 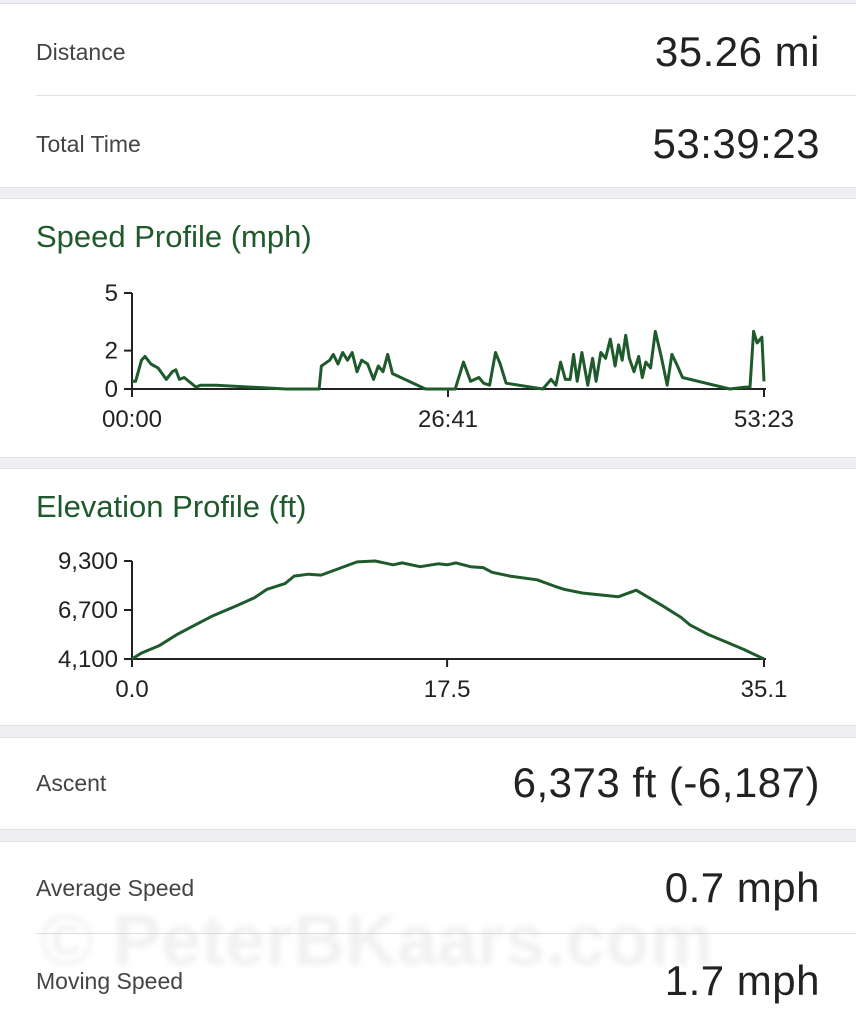 I want to click on total-time-value: 53:39:23, so click(x=736, y=143).